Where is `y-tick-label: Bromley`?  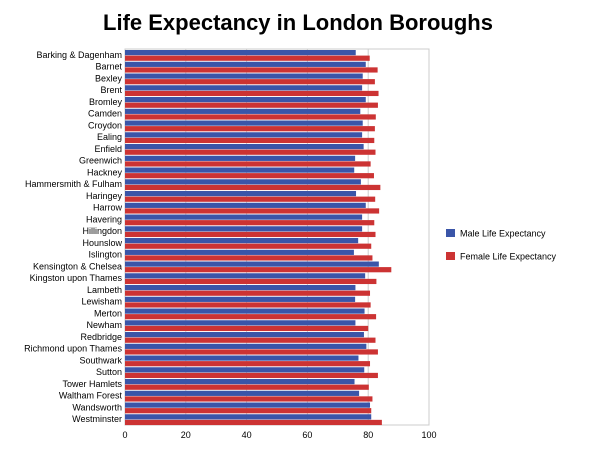
y-tick-label: Bromley is located at coordinates (106, 102).